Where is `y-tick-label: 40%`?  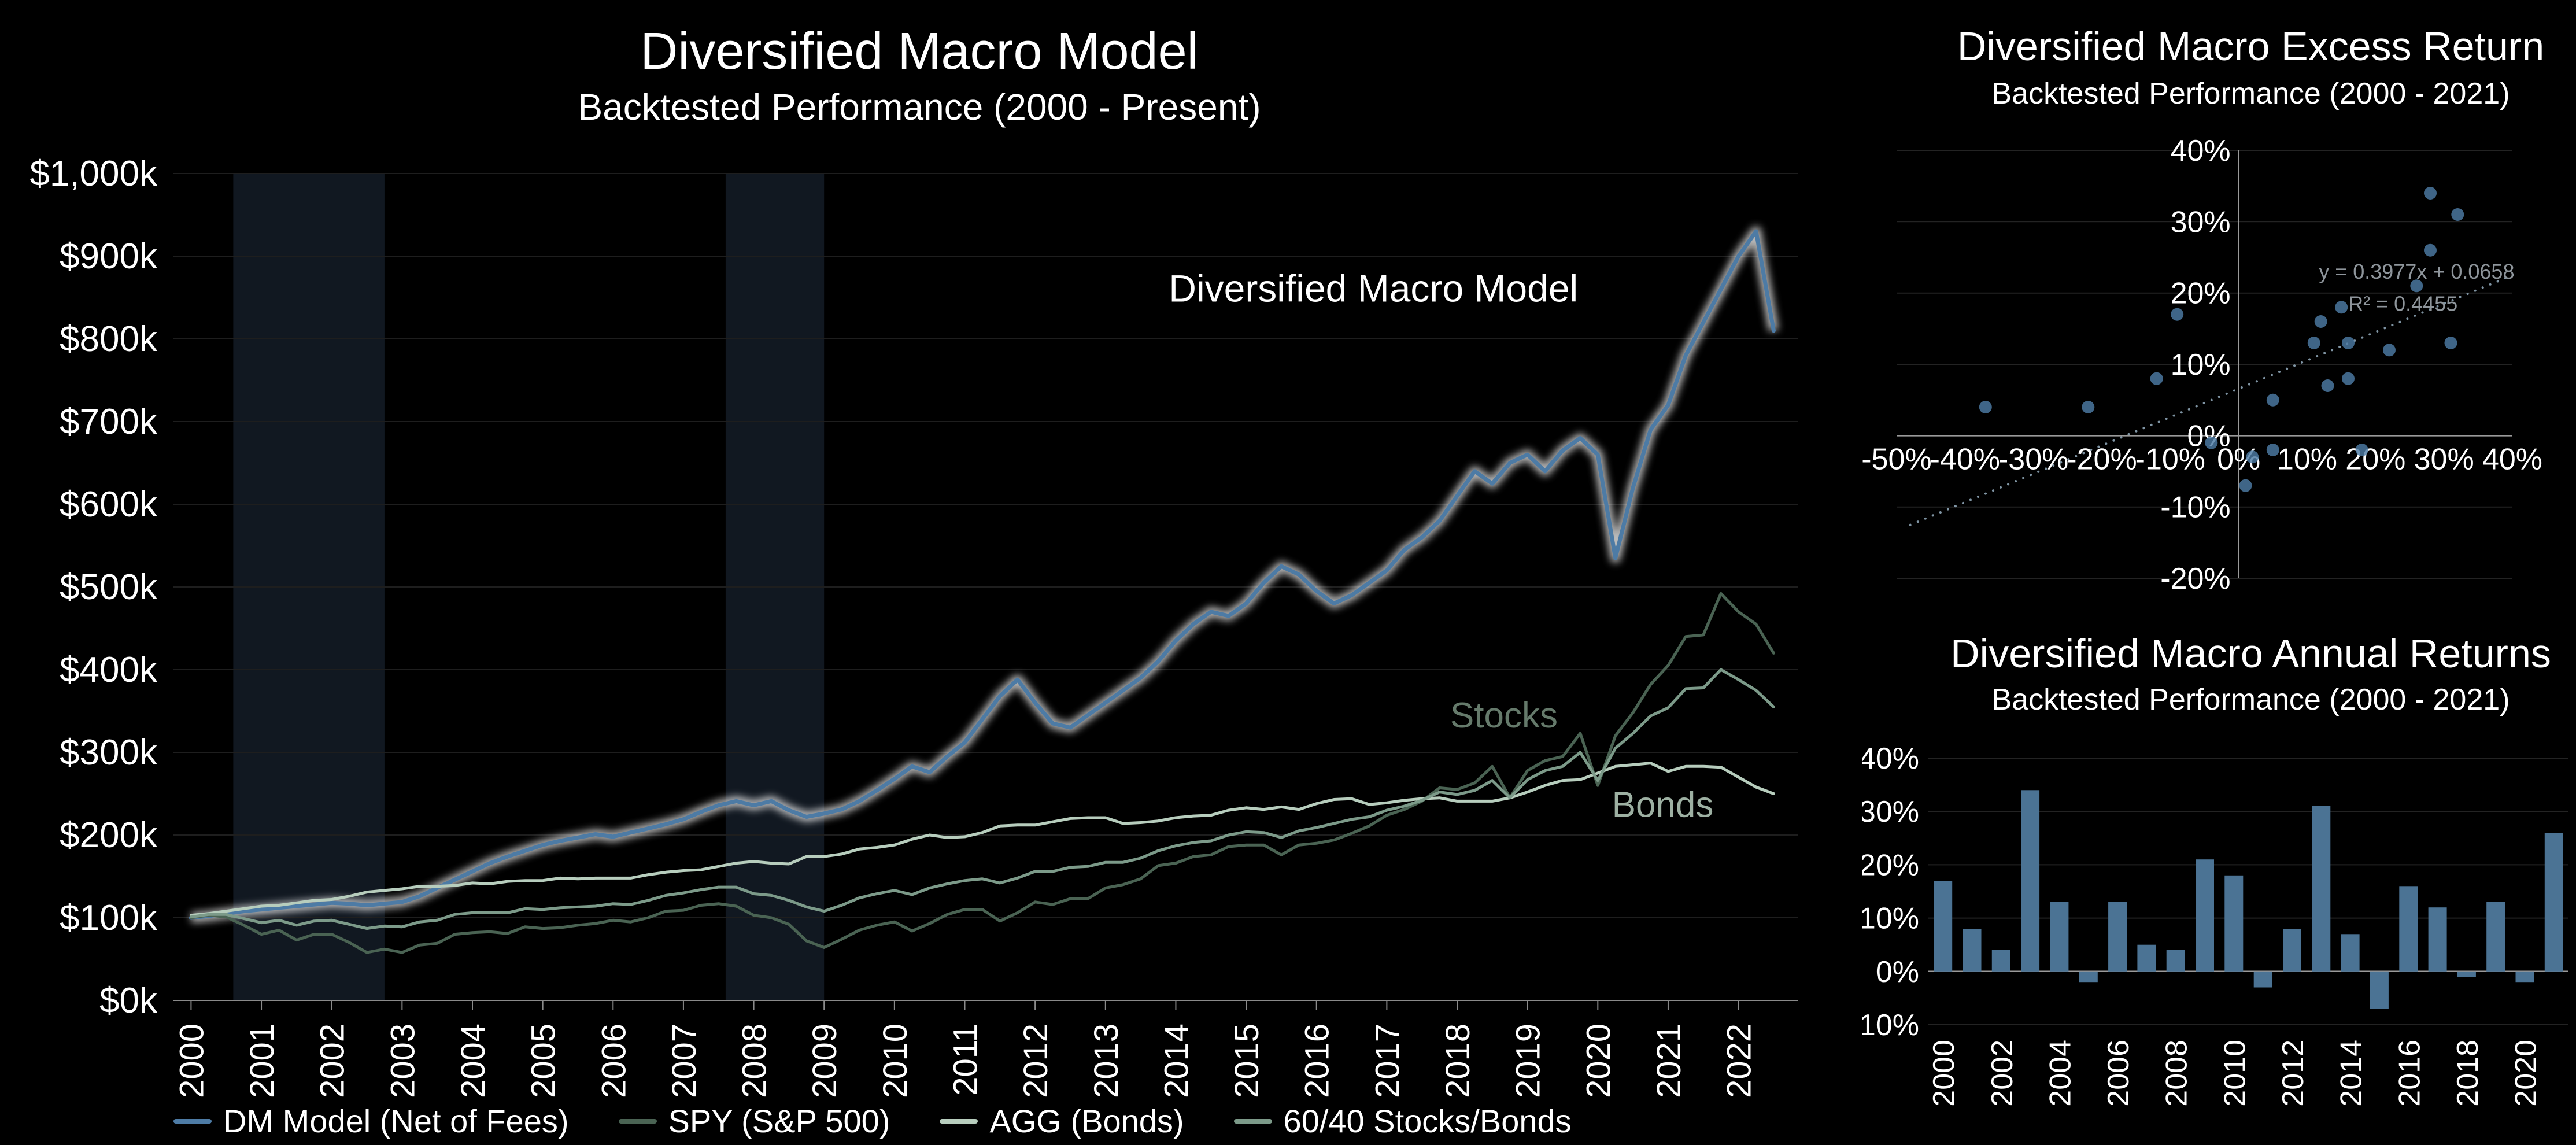
y-tick-label: 40% is located at coordinates (2201, 151).